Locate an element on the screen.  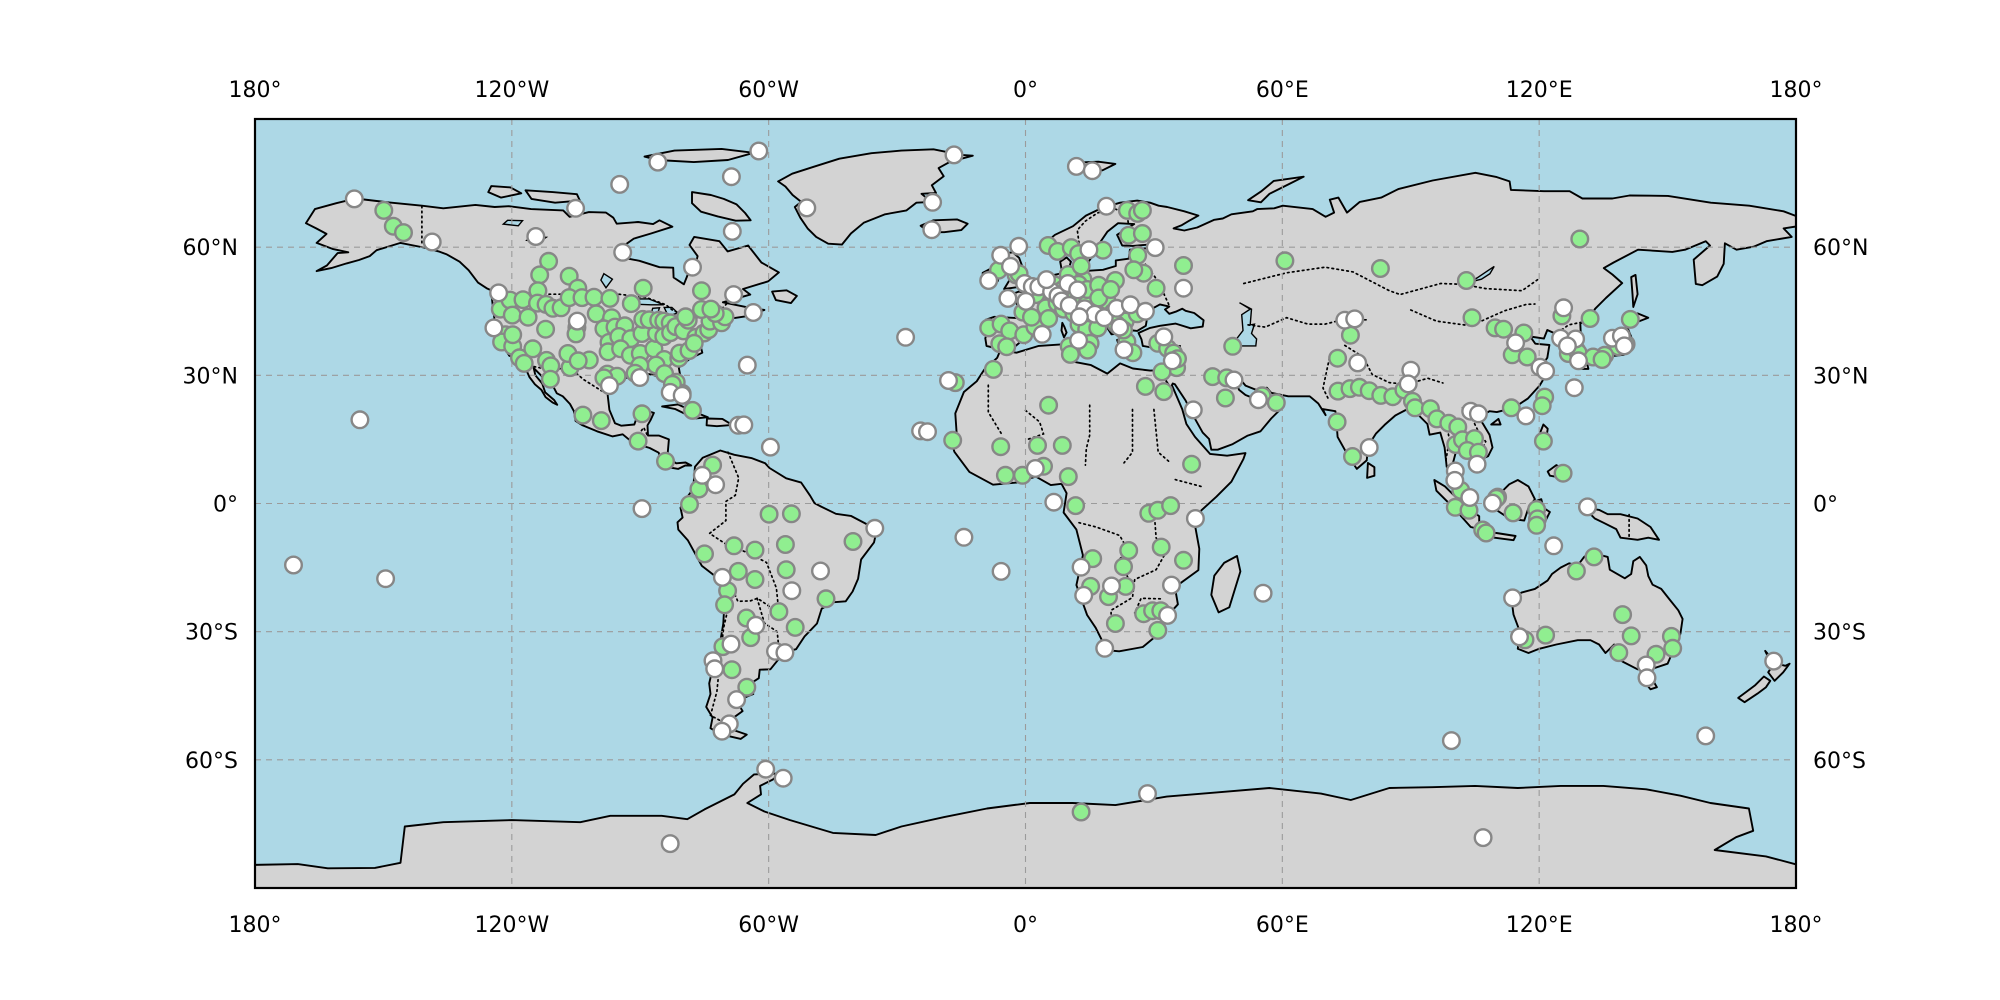
x-tick-label-bottom: 120°E is located at coordinates (1539, 925).